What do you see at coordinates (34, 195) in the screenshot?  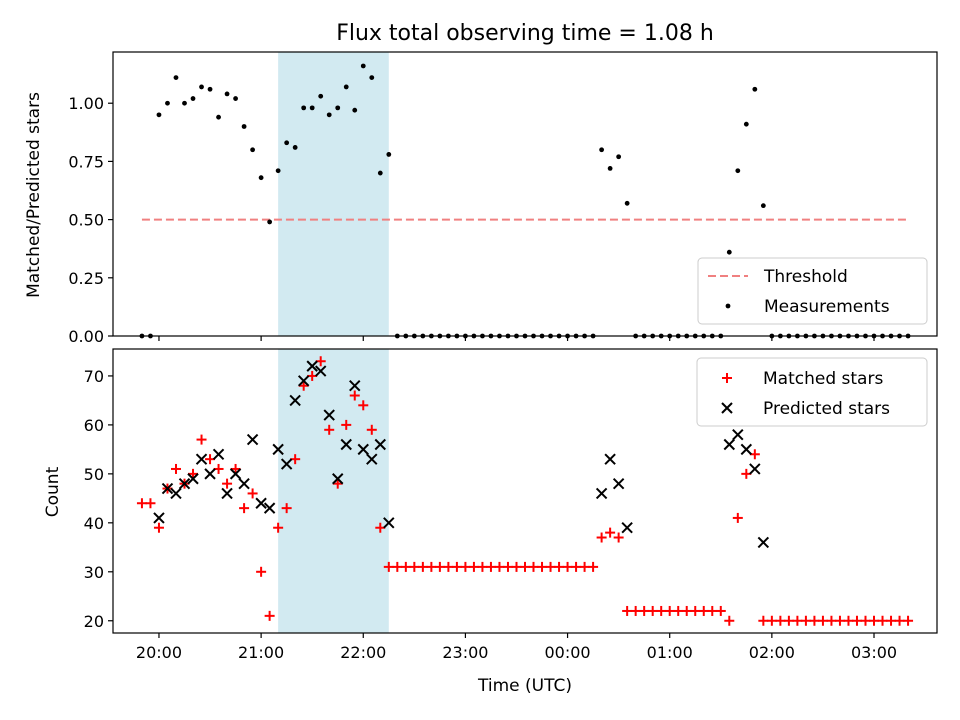 I see `ratio-y-axis-label: Matched/Predicted stars` at bounding box center [34, 195].